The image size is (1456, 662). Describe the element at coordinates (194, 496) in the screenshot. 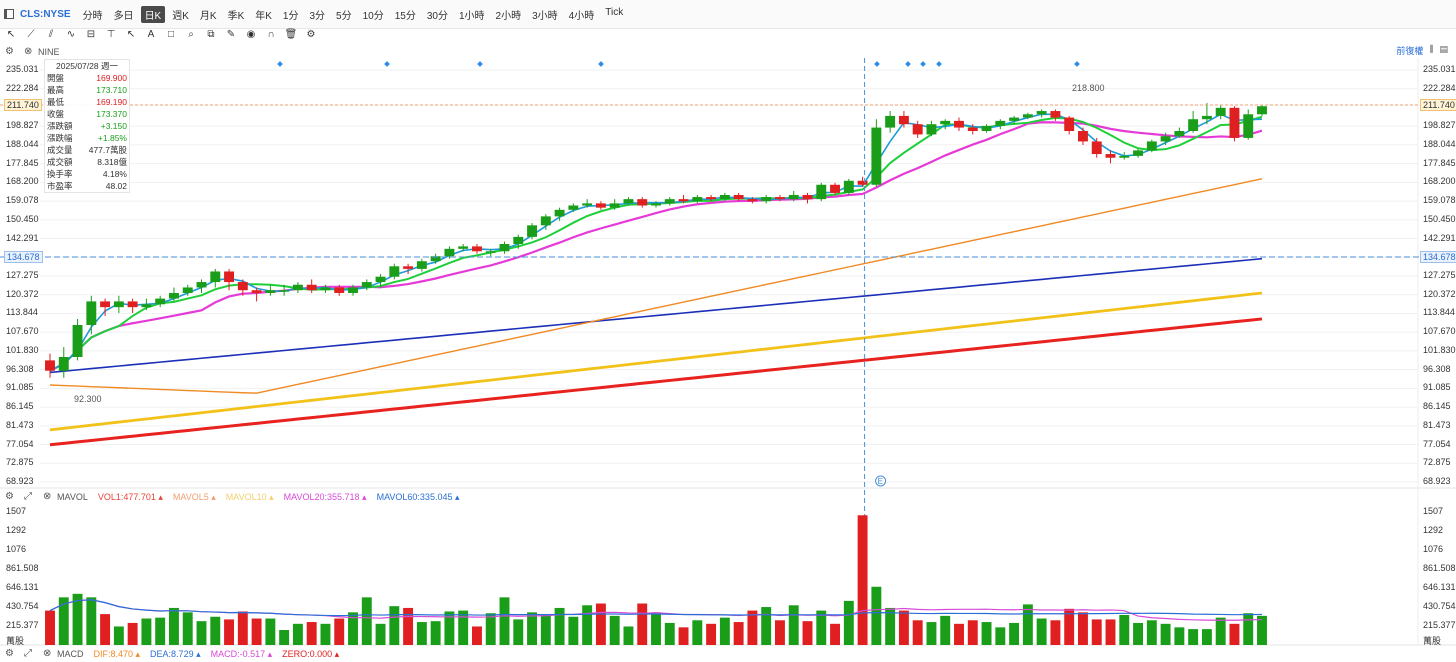

I see `legend-item: MAVOL5 ▴` at that location.